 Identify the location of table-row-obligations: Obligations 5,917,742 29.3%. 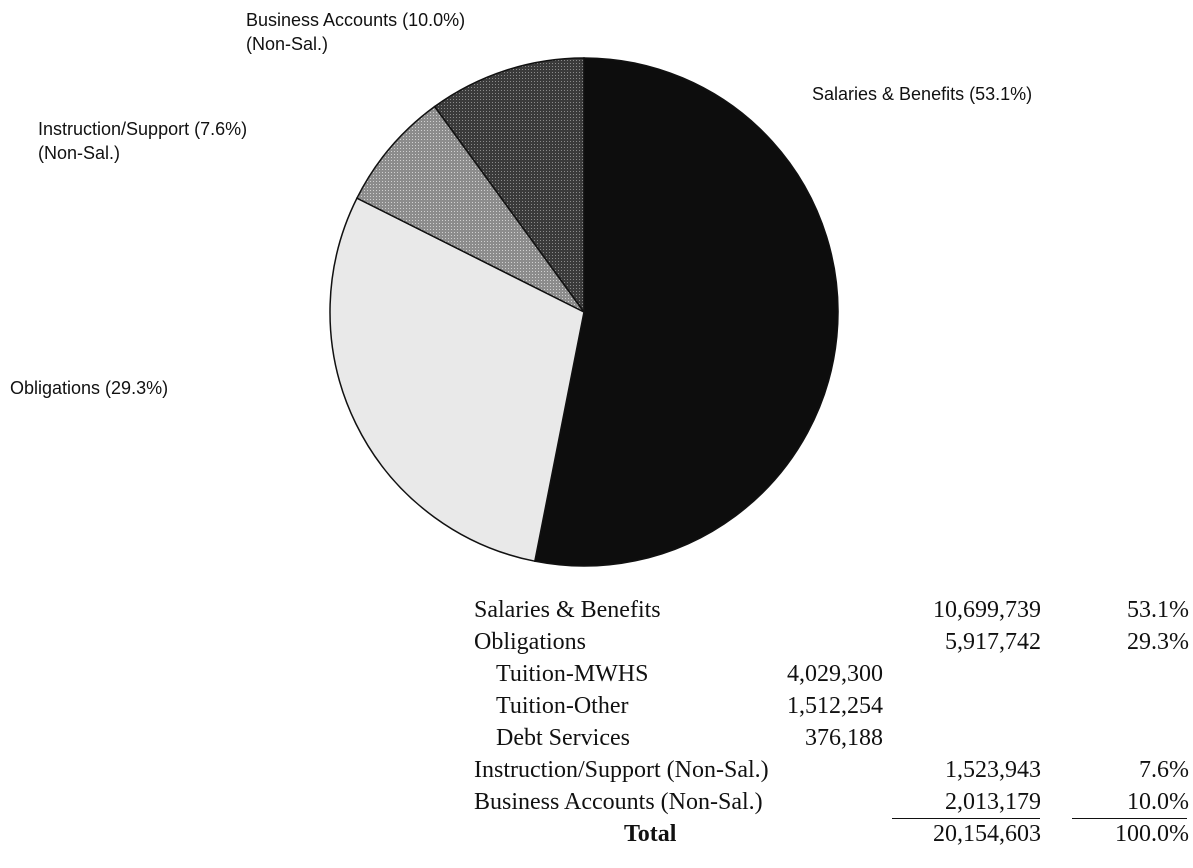
(831, 642).